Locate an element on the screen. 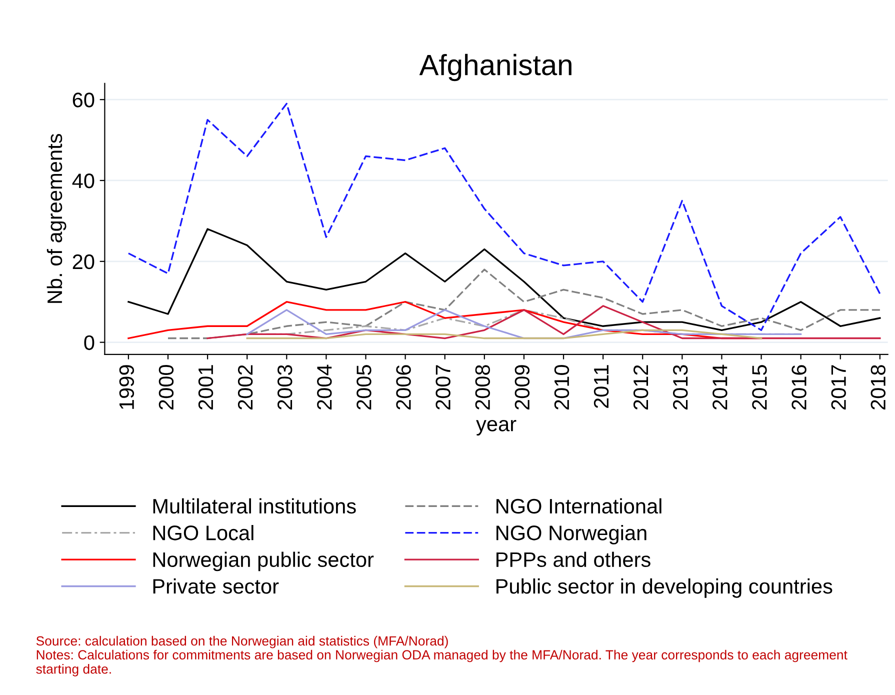 Image resolution: width=895 pixels, height=695 pixels. x-tick-label: 2010 is located at coordinates (562, 387).